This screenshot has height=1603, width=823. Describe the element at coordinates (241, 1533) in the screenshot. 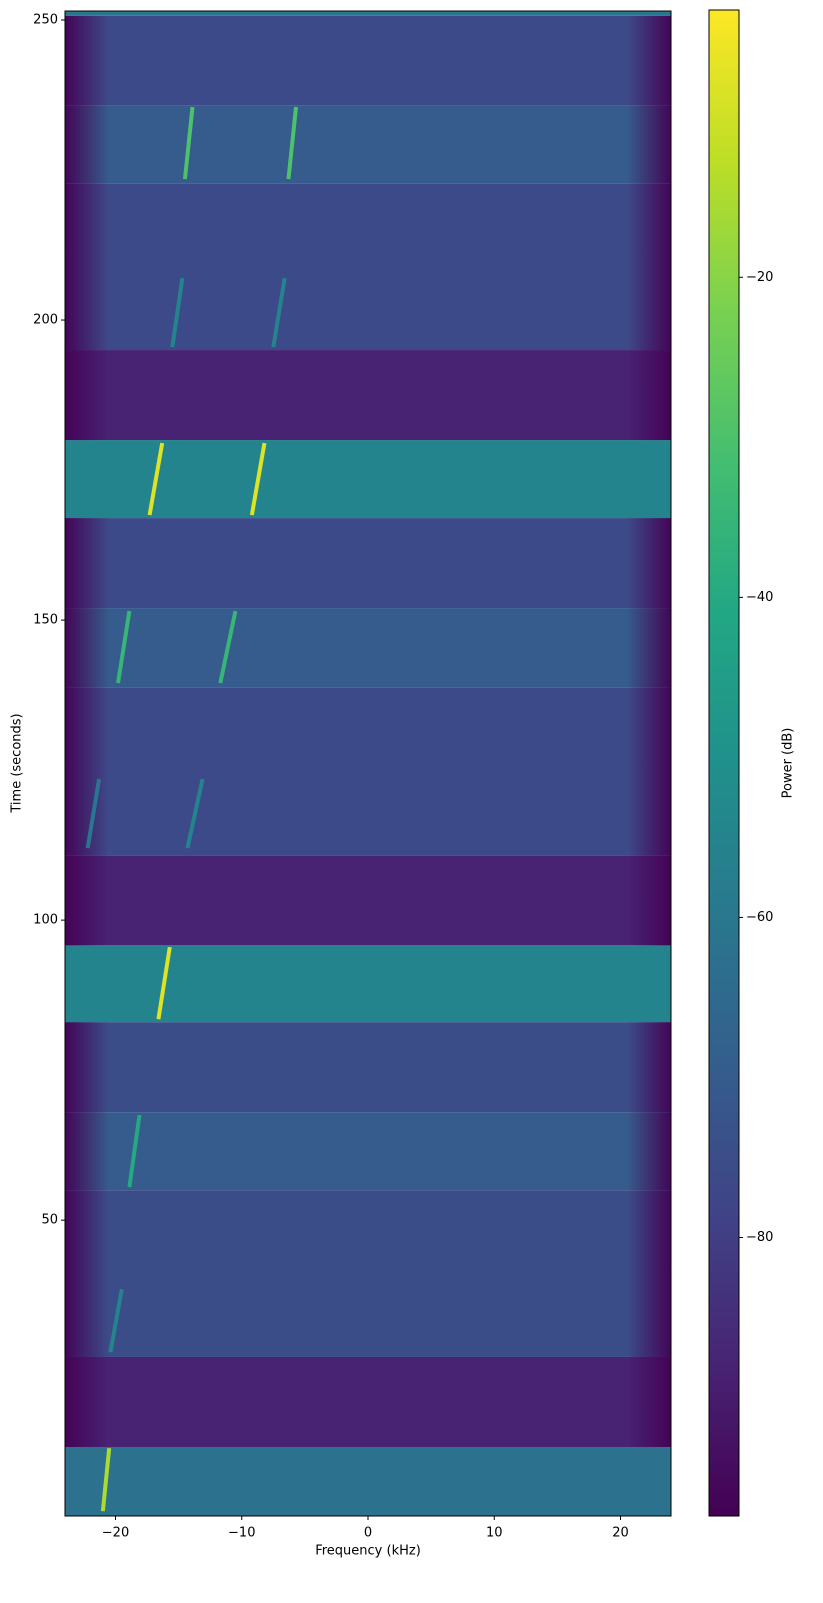

I see `x-tick-label: −10` at that location.